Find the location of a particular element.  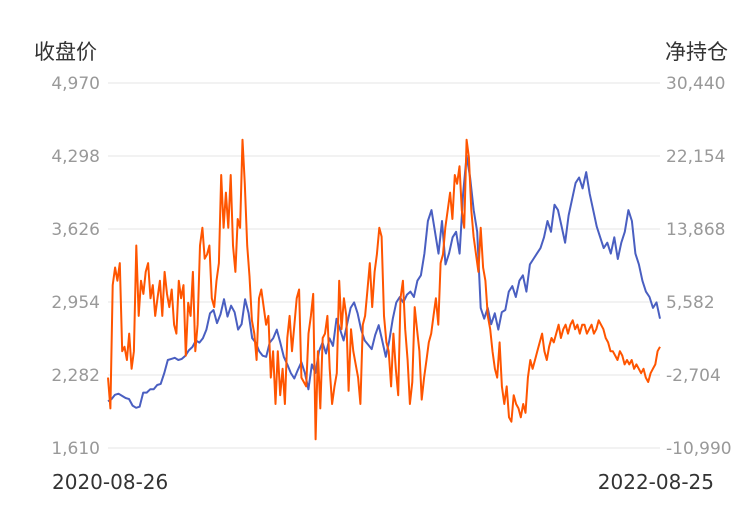

left-tick-label: 2,954 is located at coordinates (75, 303).